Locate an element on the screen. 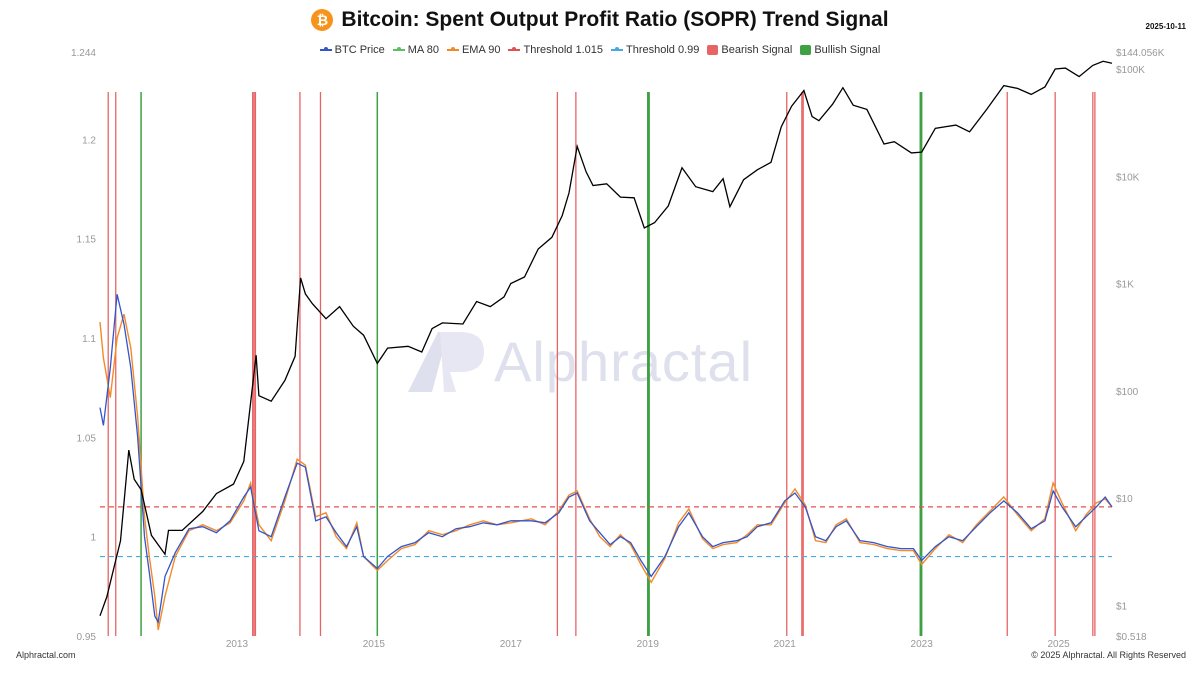 This screenshot has width=1200, height=675. y-right-tick-label: $144.056K is located at coordinates (1140, 53).